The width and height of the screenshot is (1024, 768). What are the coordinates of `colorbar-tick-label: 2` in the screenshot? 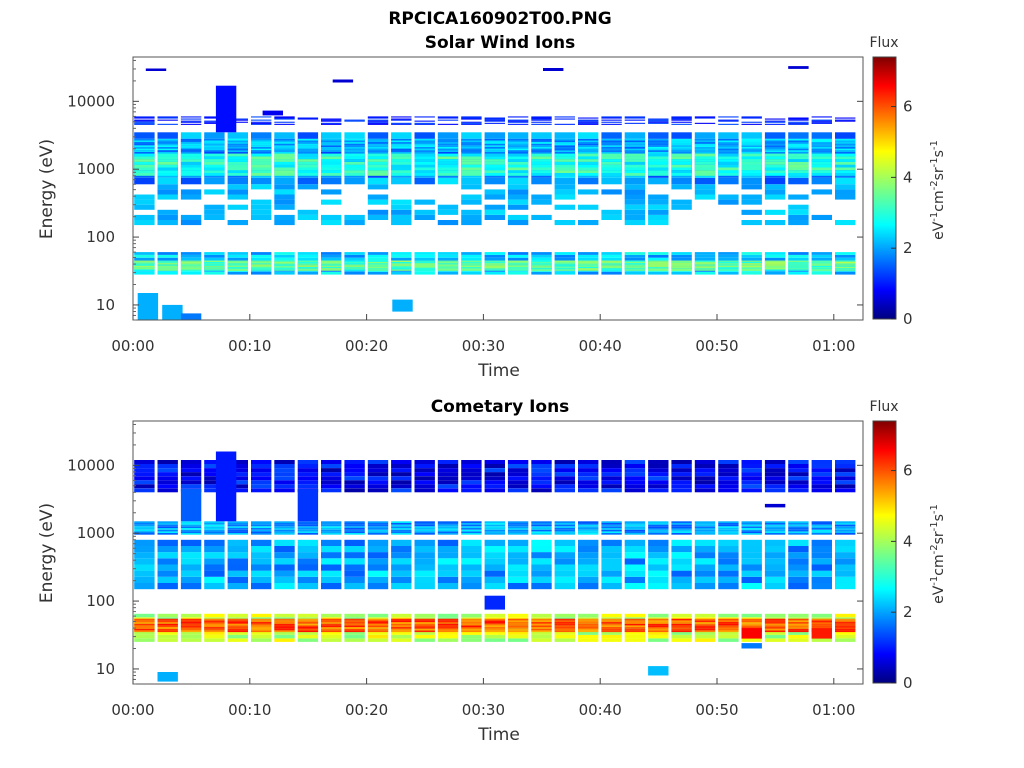 It's located at (908, 612).